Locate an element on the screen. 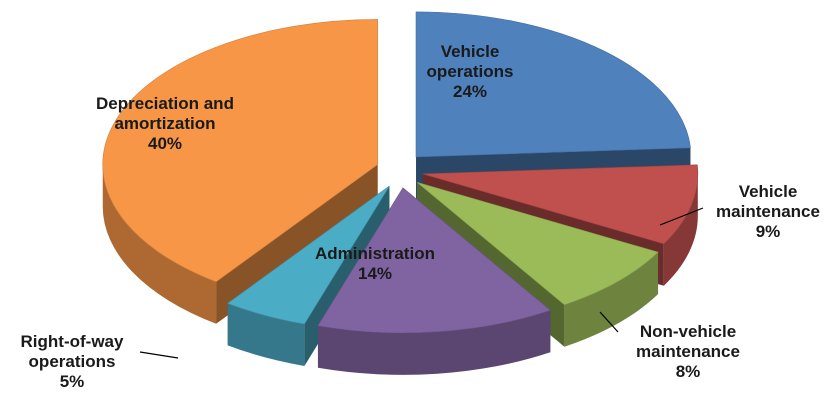 This screenshot has width=829, height=403. slice-label: Non-vehicle maintenance 8% is located at coordinates (688, 352).